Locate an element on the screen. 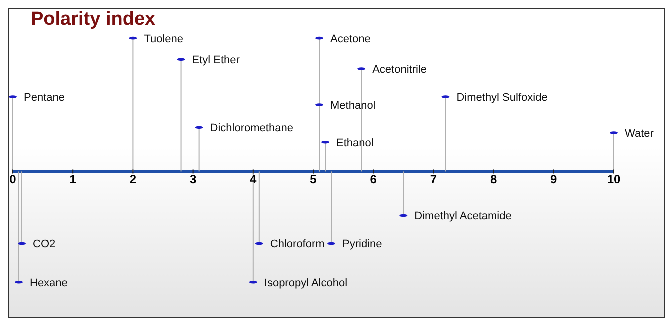 This screenshot has width=671, height=324. annotation: Chloroform is located at coordinates (297, 244).